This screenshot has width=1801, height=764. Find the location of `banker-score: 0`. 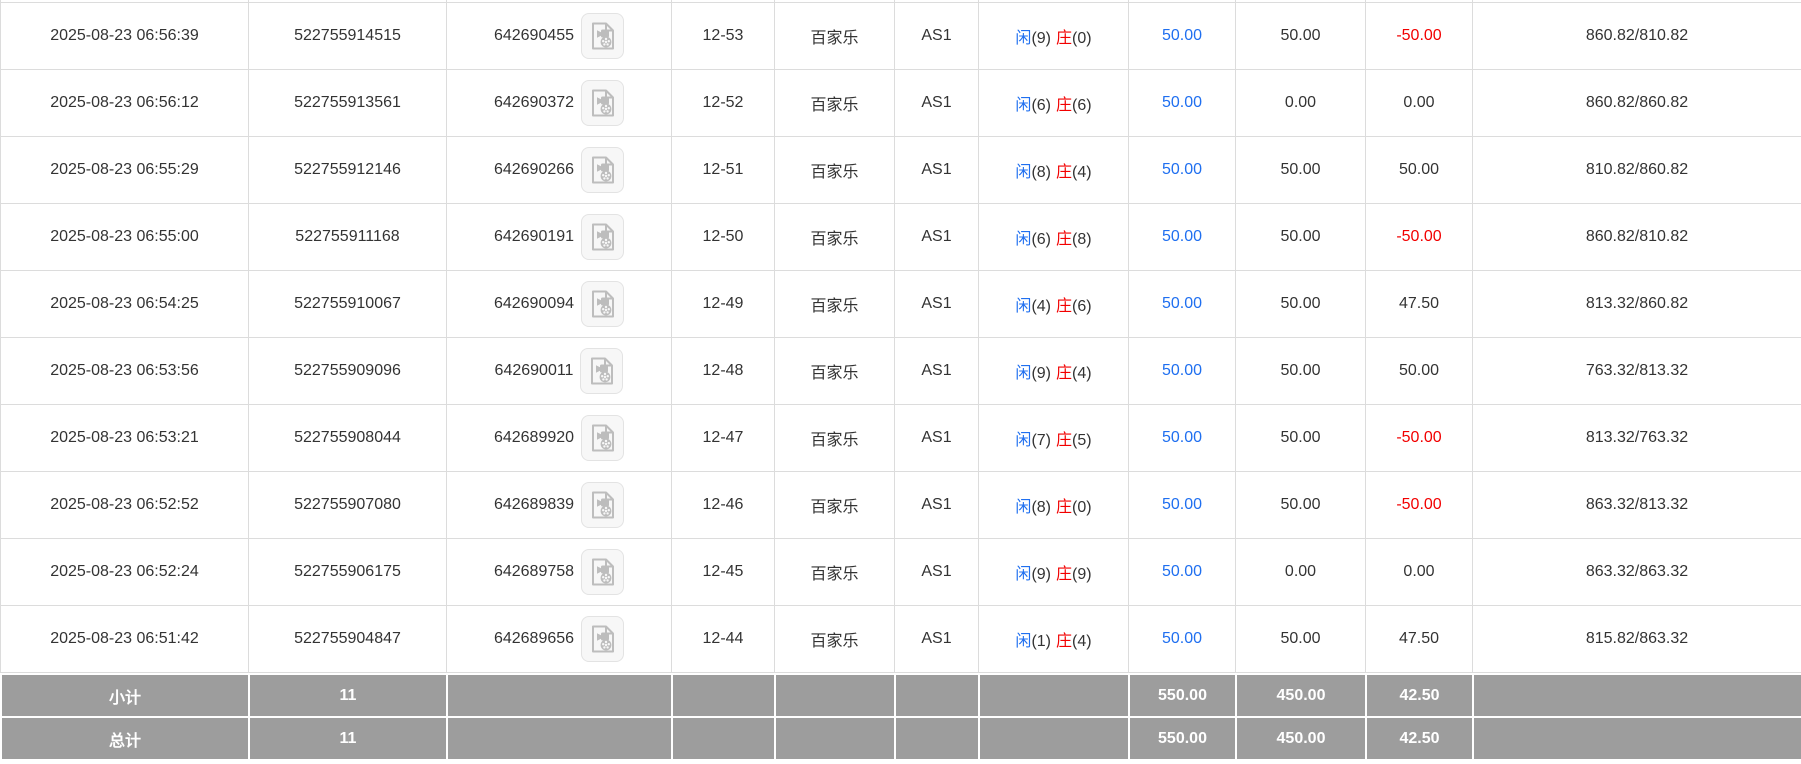

banker-score: 0 is located at coordinates (1082, 507).